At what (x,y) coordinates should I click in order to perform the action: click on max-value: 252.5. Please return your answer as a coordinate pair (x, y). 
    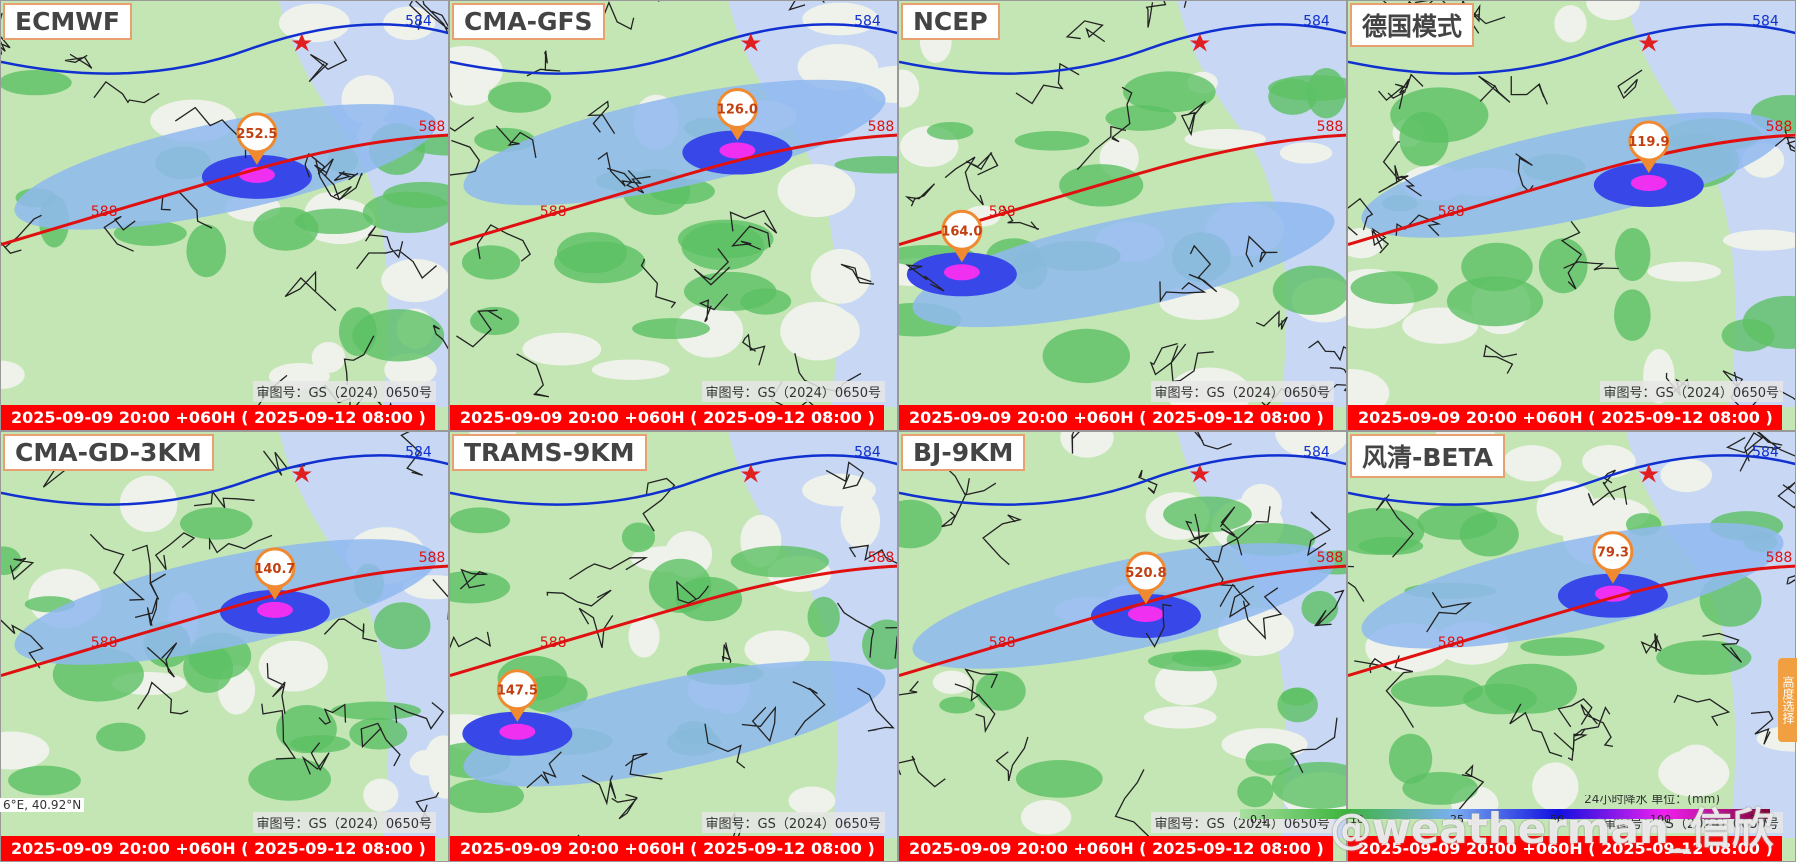
    Looking at the image, I should click on (256, 134).